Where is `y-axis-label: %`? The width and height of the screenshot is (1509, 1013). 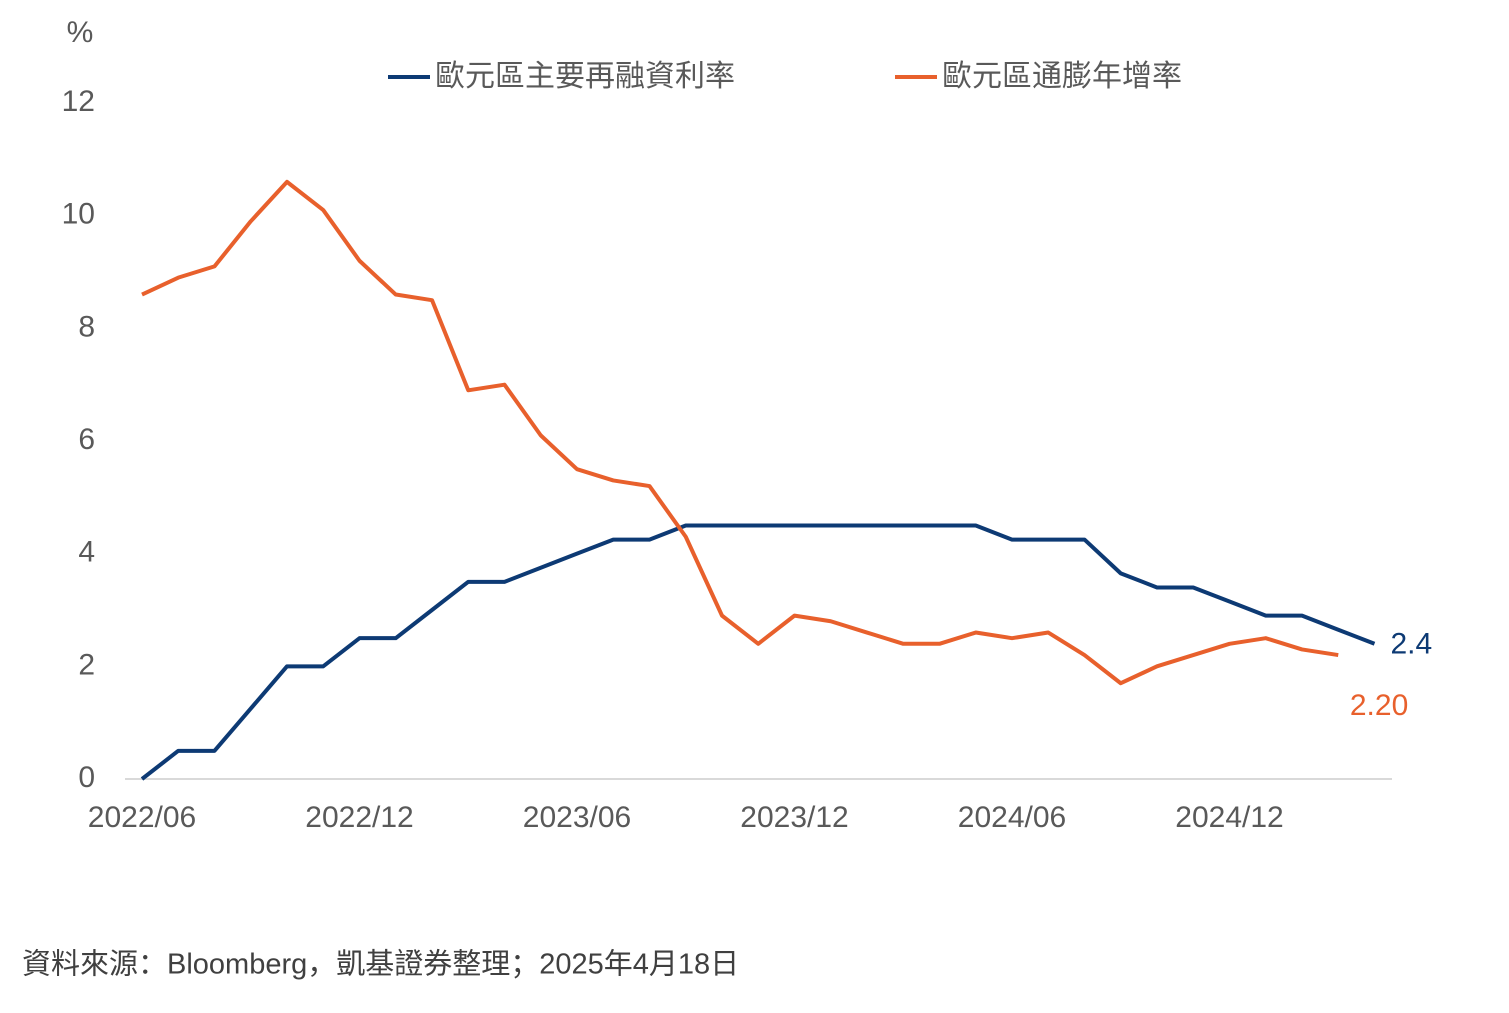 y-axis-label: % is located at coordinates (80, 32).